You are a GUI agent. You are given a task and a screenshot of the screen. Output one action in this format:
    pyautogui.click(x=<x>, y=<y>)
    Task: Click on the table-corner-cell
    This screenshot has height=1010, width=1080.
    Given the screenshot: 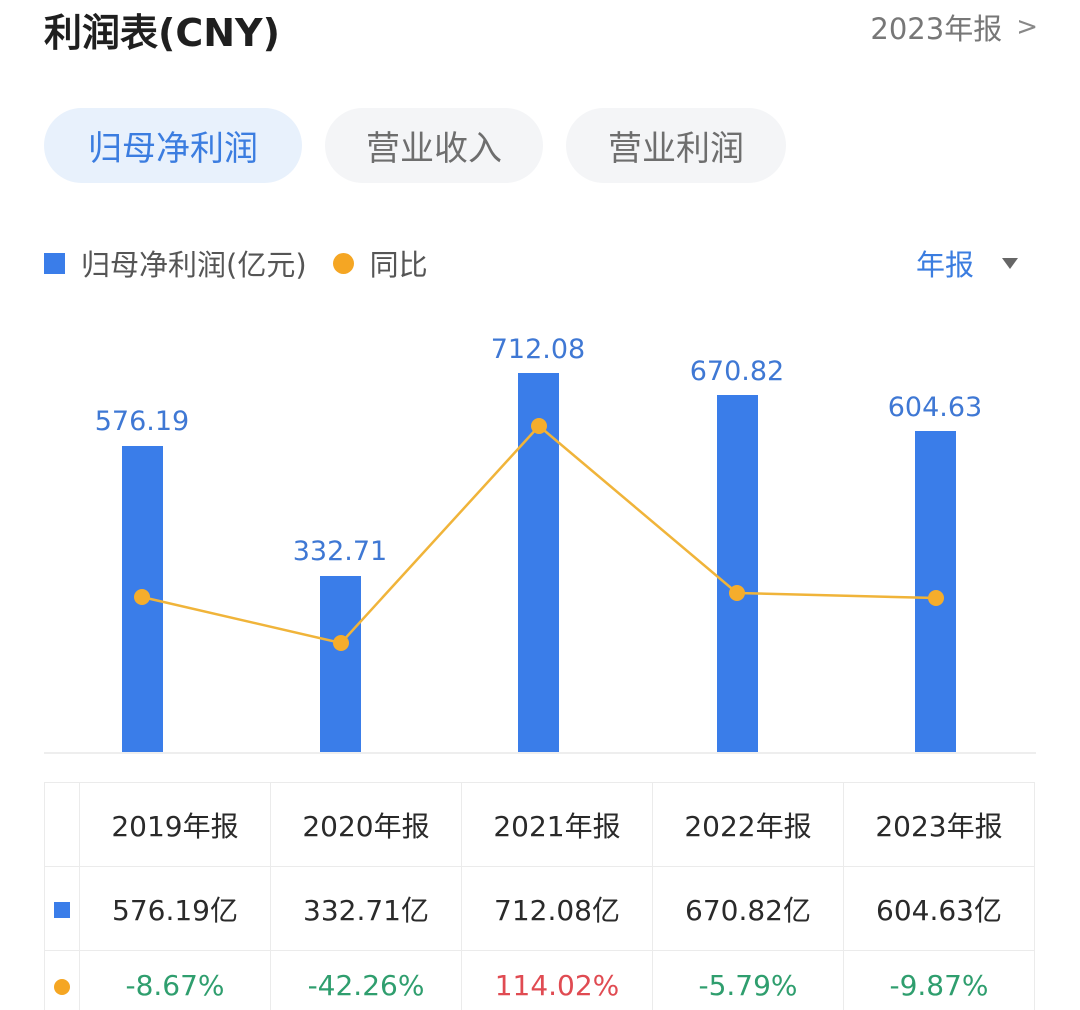 What is the action you would take?
    pyautogui.click(x=62, y=824)
    